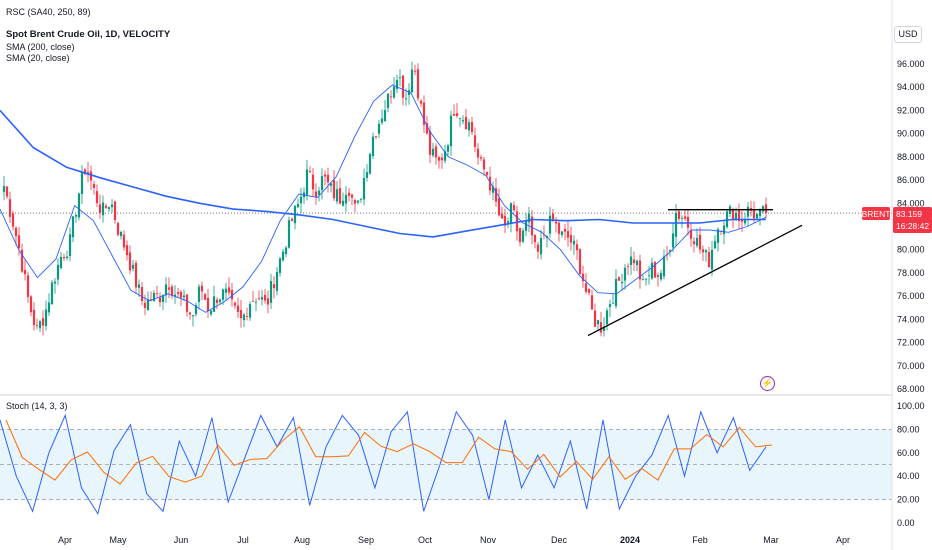 Image resolution: width=932 pixels, height=550 pixels. What do you see at coordinates (88, 34) in the screenshot?
I see `symbol-title: Spot Brent Crude Oil, 1D, VELOCITY` at bounding box center [88, 34].